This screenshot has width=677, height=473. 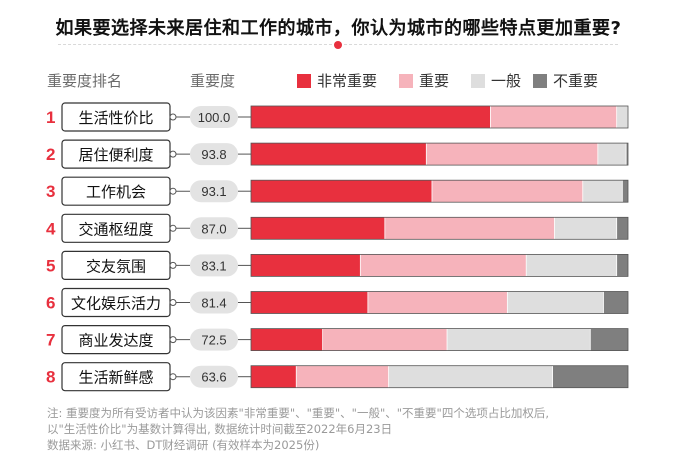 I want to click on score-value: 93.8, so click(x=213, y=154).